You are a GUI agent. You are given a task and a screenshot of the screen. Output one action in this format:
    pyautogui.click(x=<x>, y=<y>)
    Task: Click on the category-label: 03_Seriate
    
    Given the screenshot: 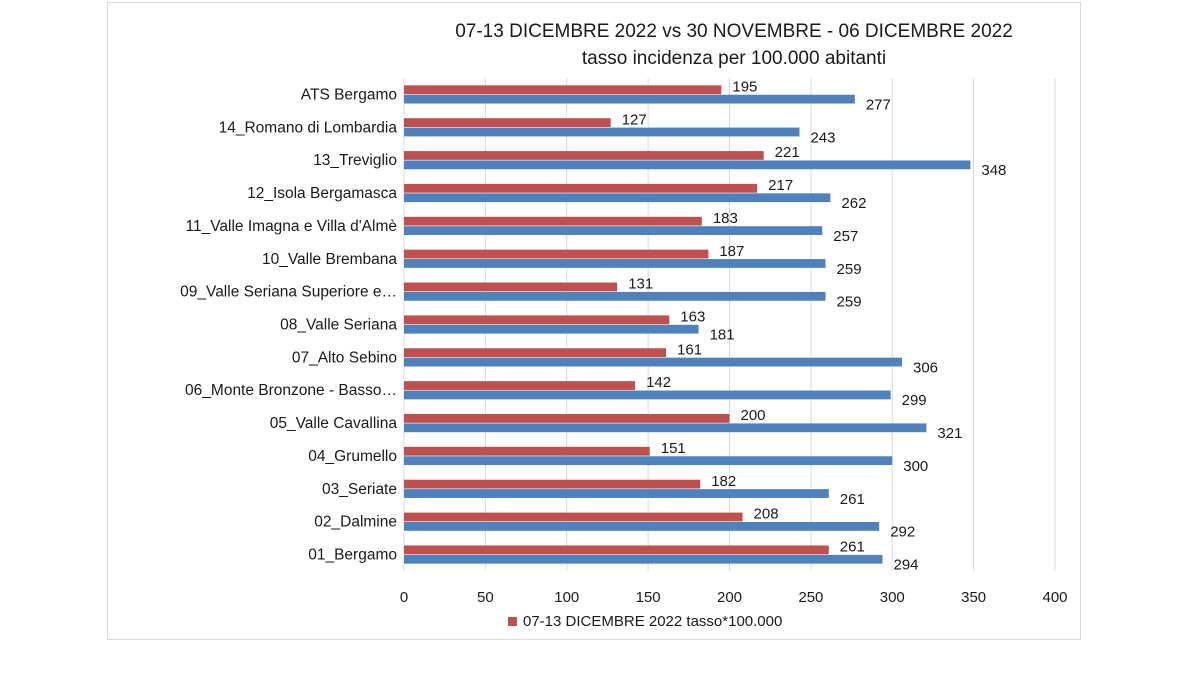 What is the action you would take?
    pyautogui.click(x=359, y=489)
    